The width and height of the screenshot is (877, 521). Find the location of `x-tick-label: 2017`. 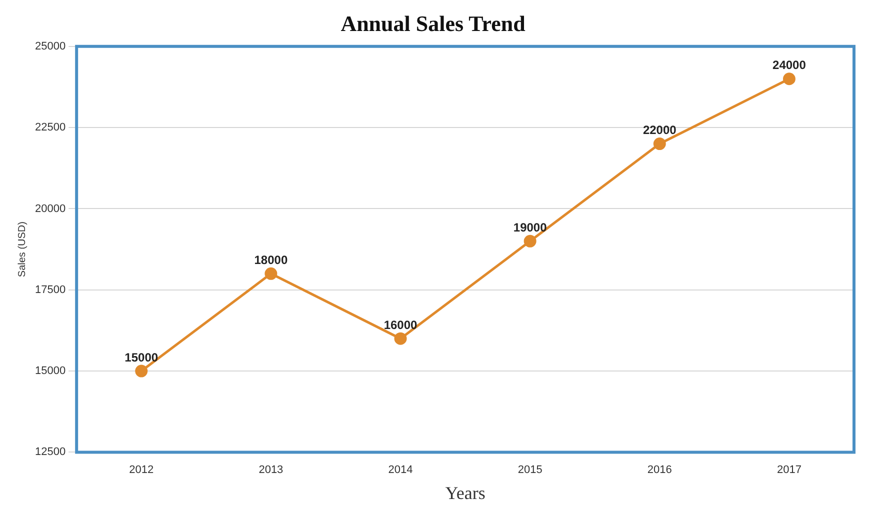

x-tick-label: 2017 is located at coordinates (789, 470).